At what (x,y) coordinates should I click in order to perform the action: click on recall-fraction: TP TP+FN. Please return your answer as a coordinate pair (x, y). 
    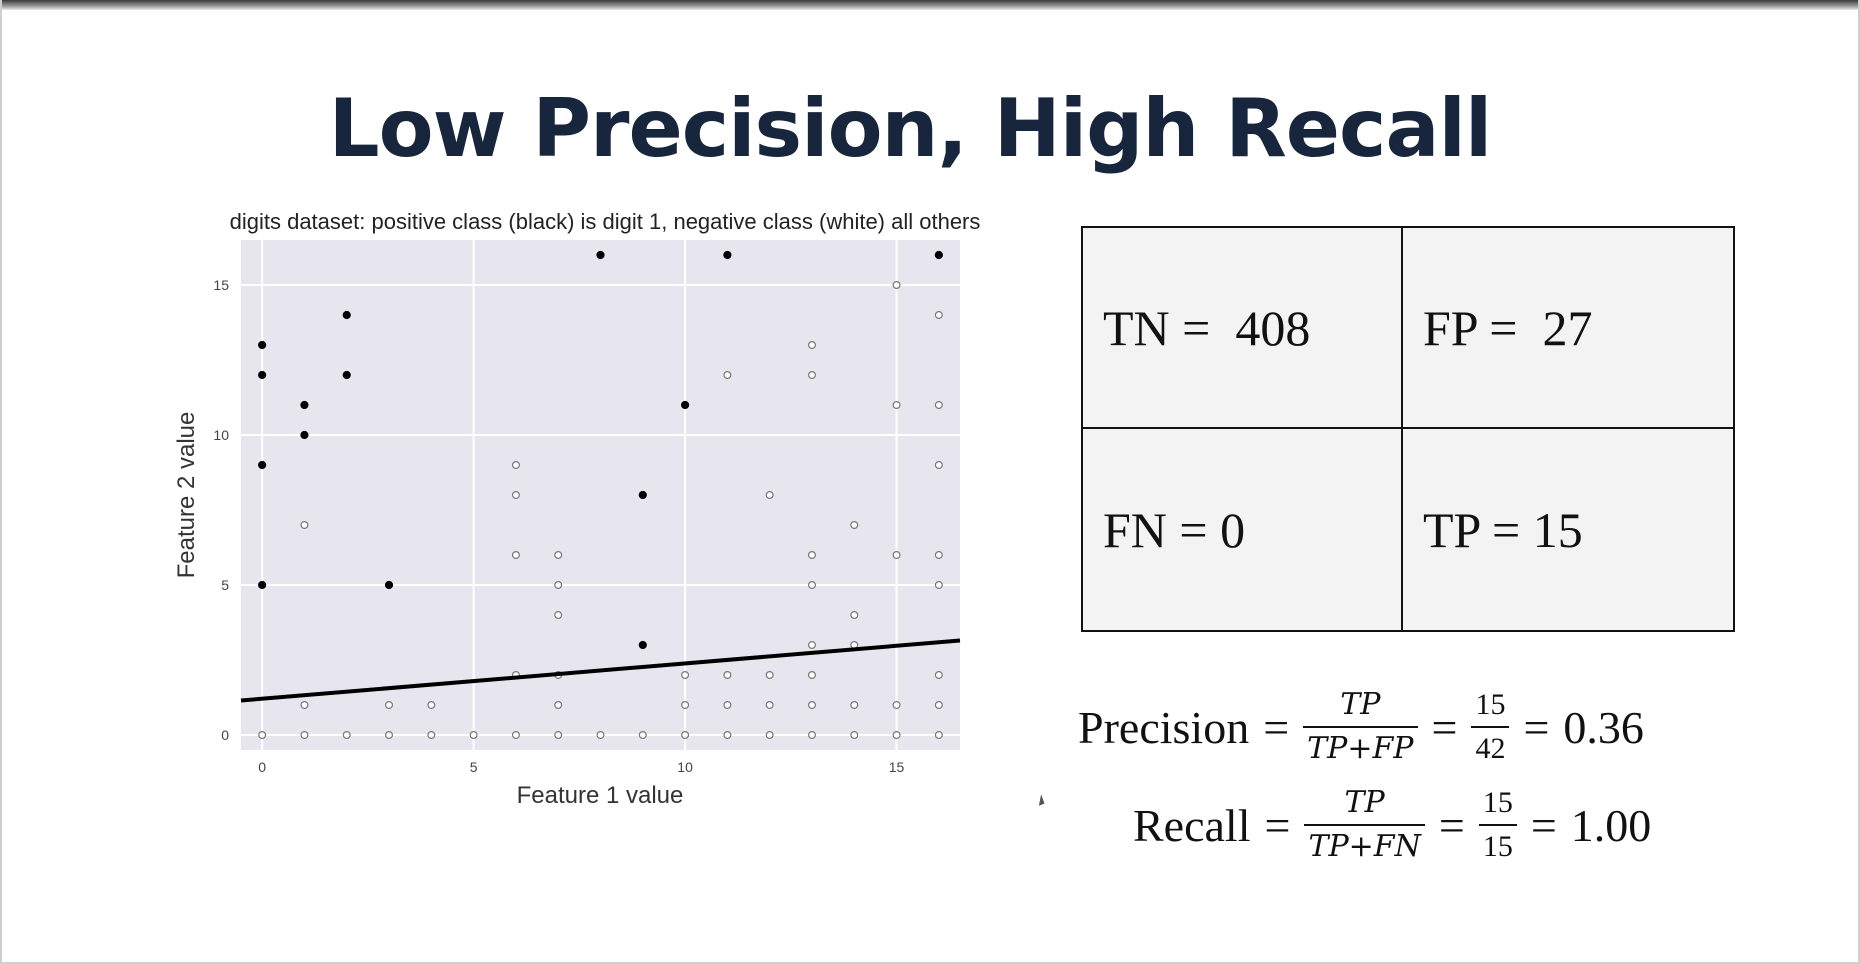
    Looking at the image, I should click on (1364, 824).